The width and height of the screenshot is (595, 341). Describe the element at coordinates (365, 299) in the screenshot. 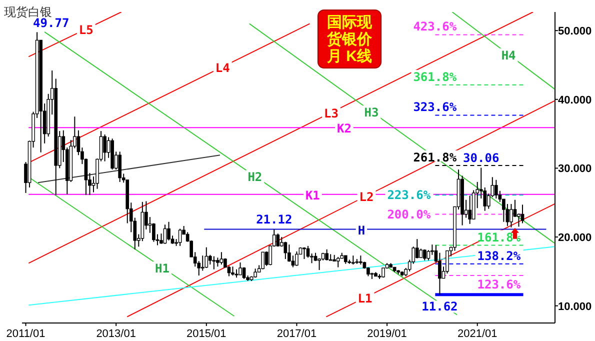

I see `series-label: L1` at that location.